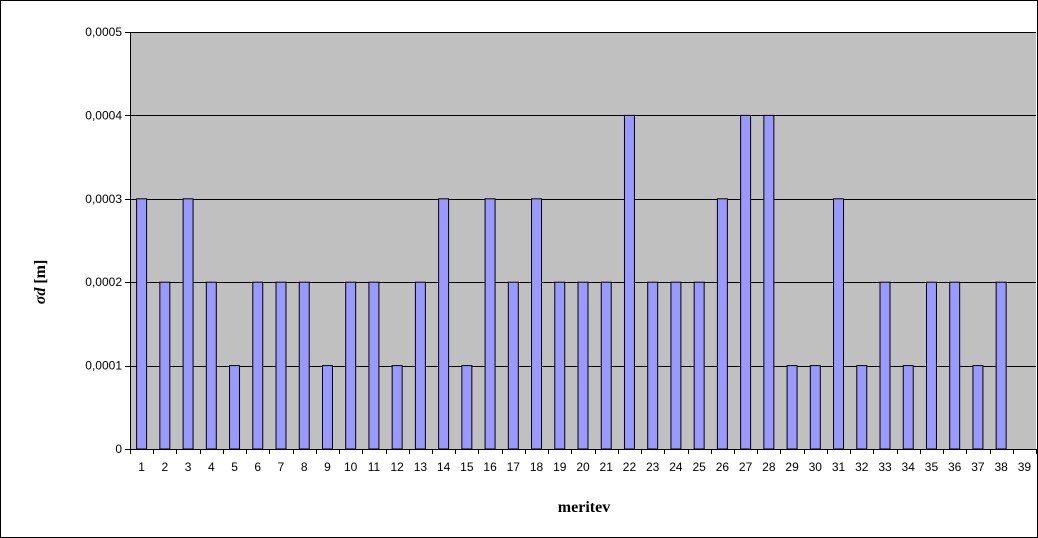 The width and height of the screenshot is (1038, 538). What do you see at coordinates (103, 240) in the screenshot?
I see `y-tick-labels: 0 0,0001 0,0002 0,0003 0,0004 0,0005` at bounding box center [103, 240].